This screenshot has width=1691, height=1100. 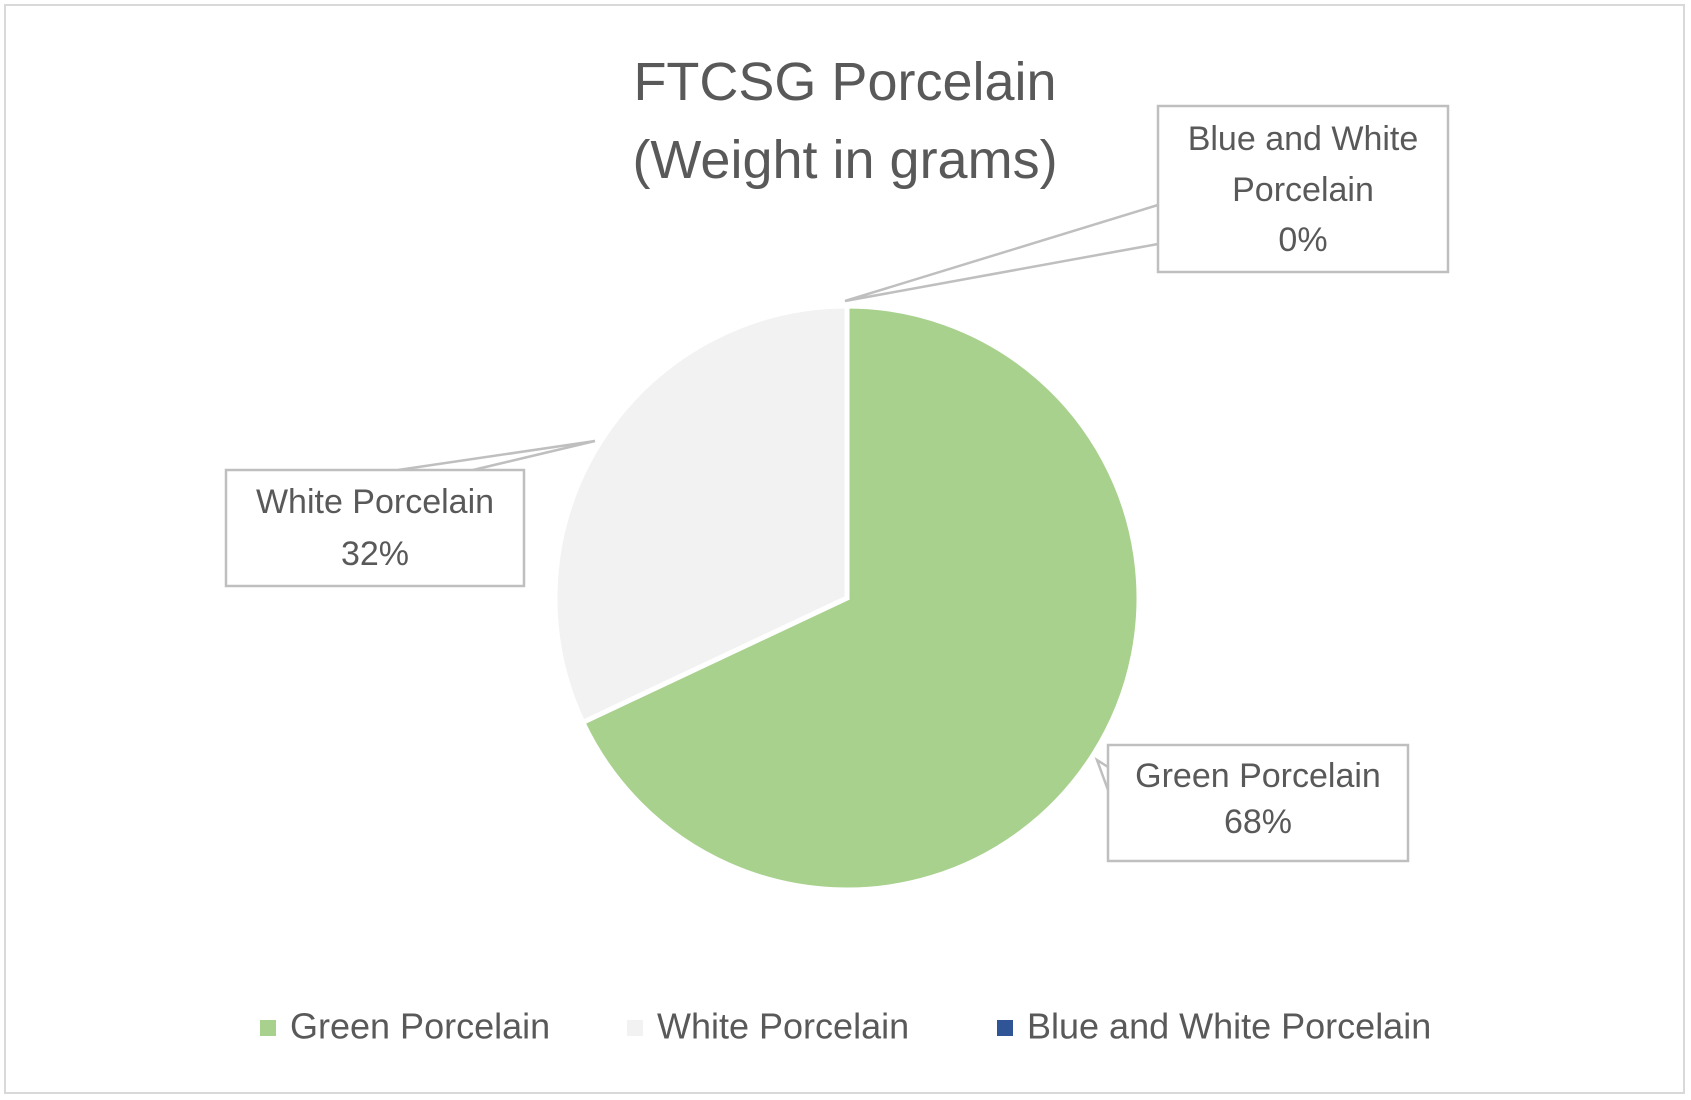 I want to click on callout-blue-and-white-porcelain: Blue and White Porcelain 0%, so click(x=1147, y=203).